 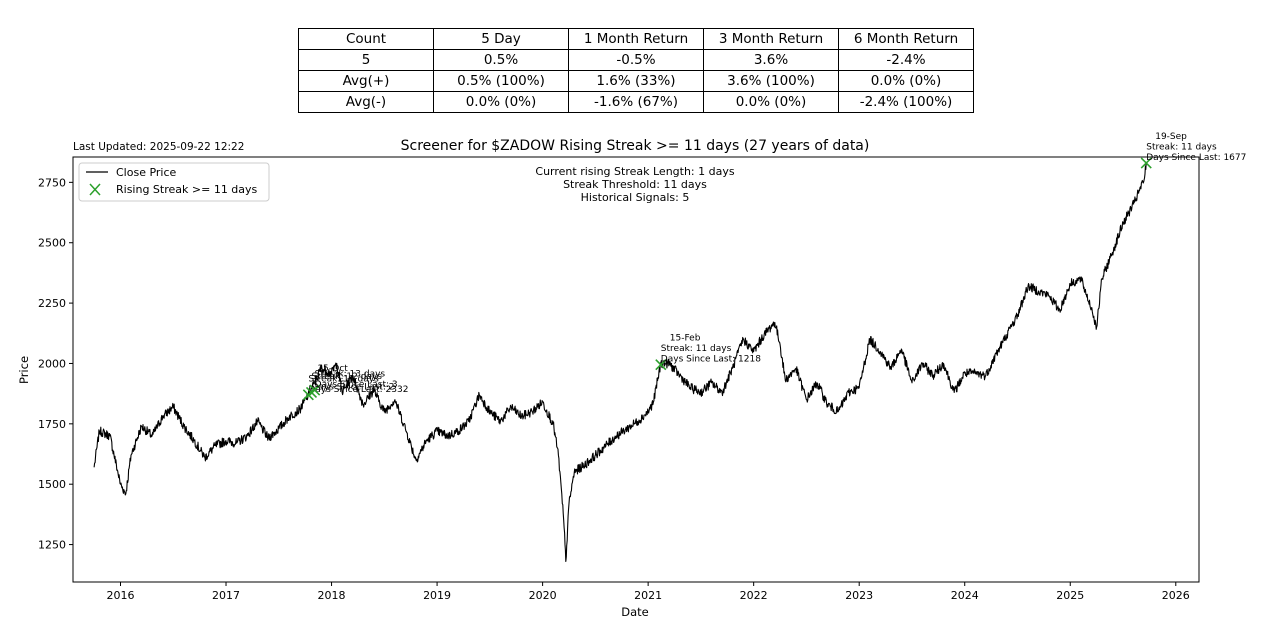 I want to click on legend: Close Price Rising Streak >= 11 days, so click(x=174, y=182).